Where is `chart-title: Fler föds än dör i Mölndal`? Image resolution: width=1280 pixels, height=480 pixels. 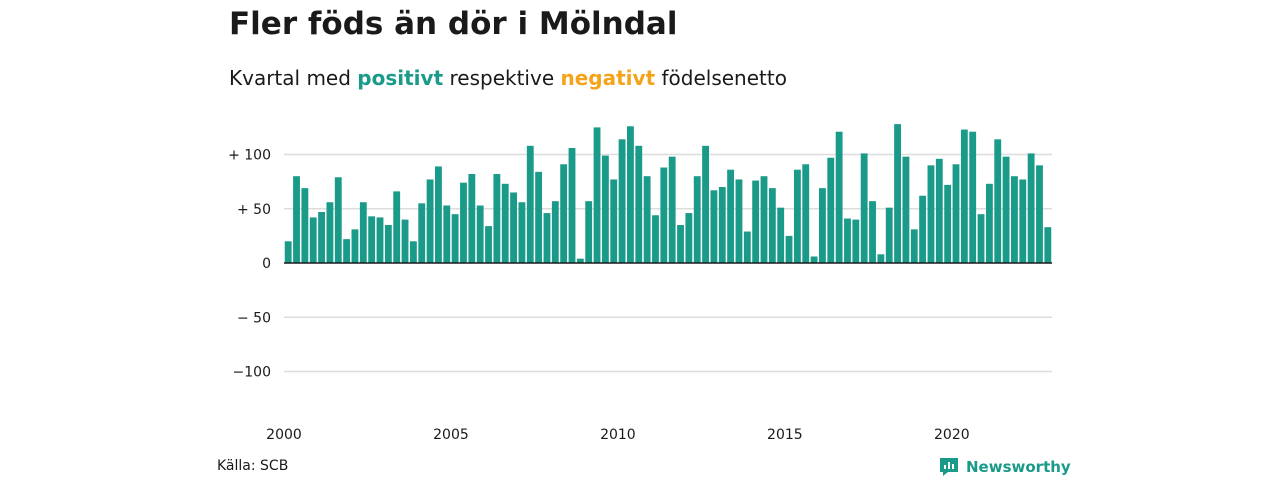
chart-title: Fler föds än dör i Mölndal is located at coordinates (453, 24).